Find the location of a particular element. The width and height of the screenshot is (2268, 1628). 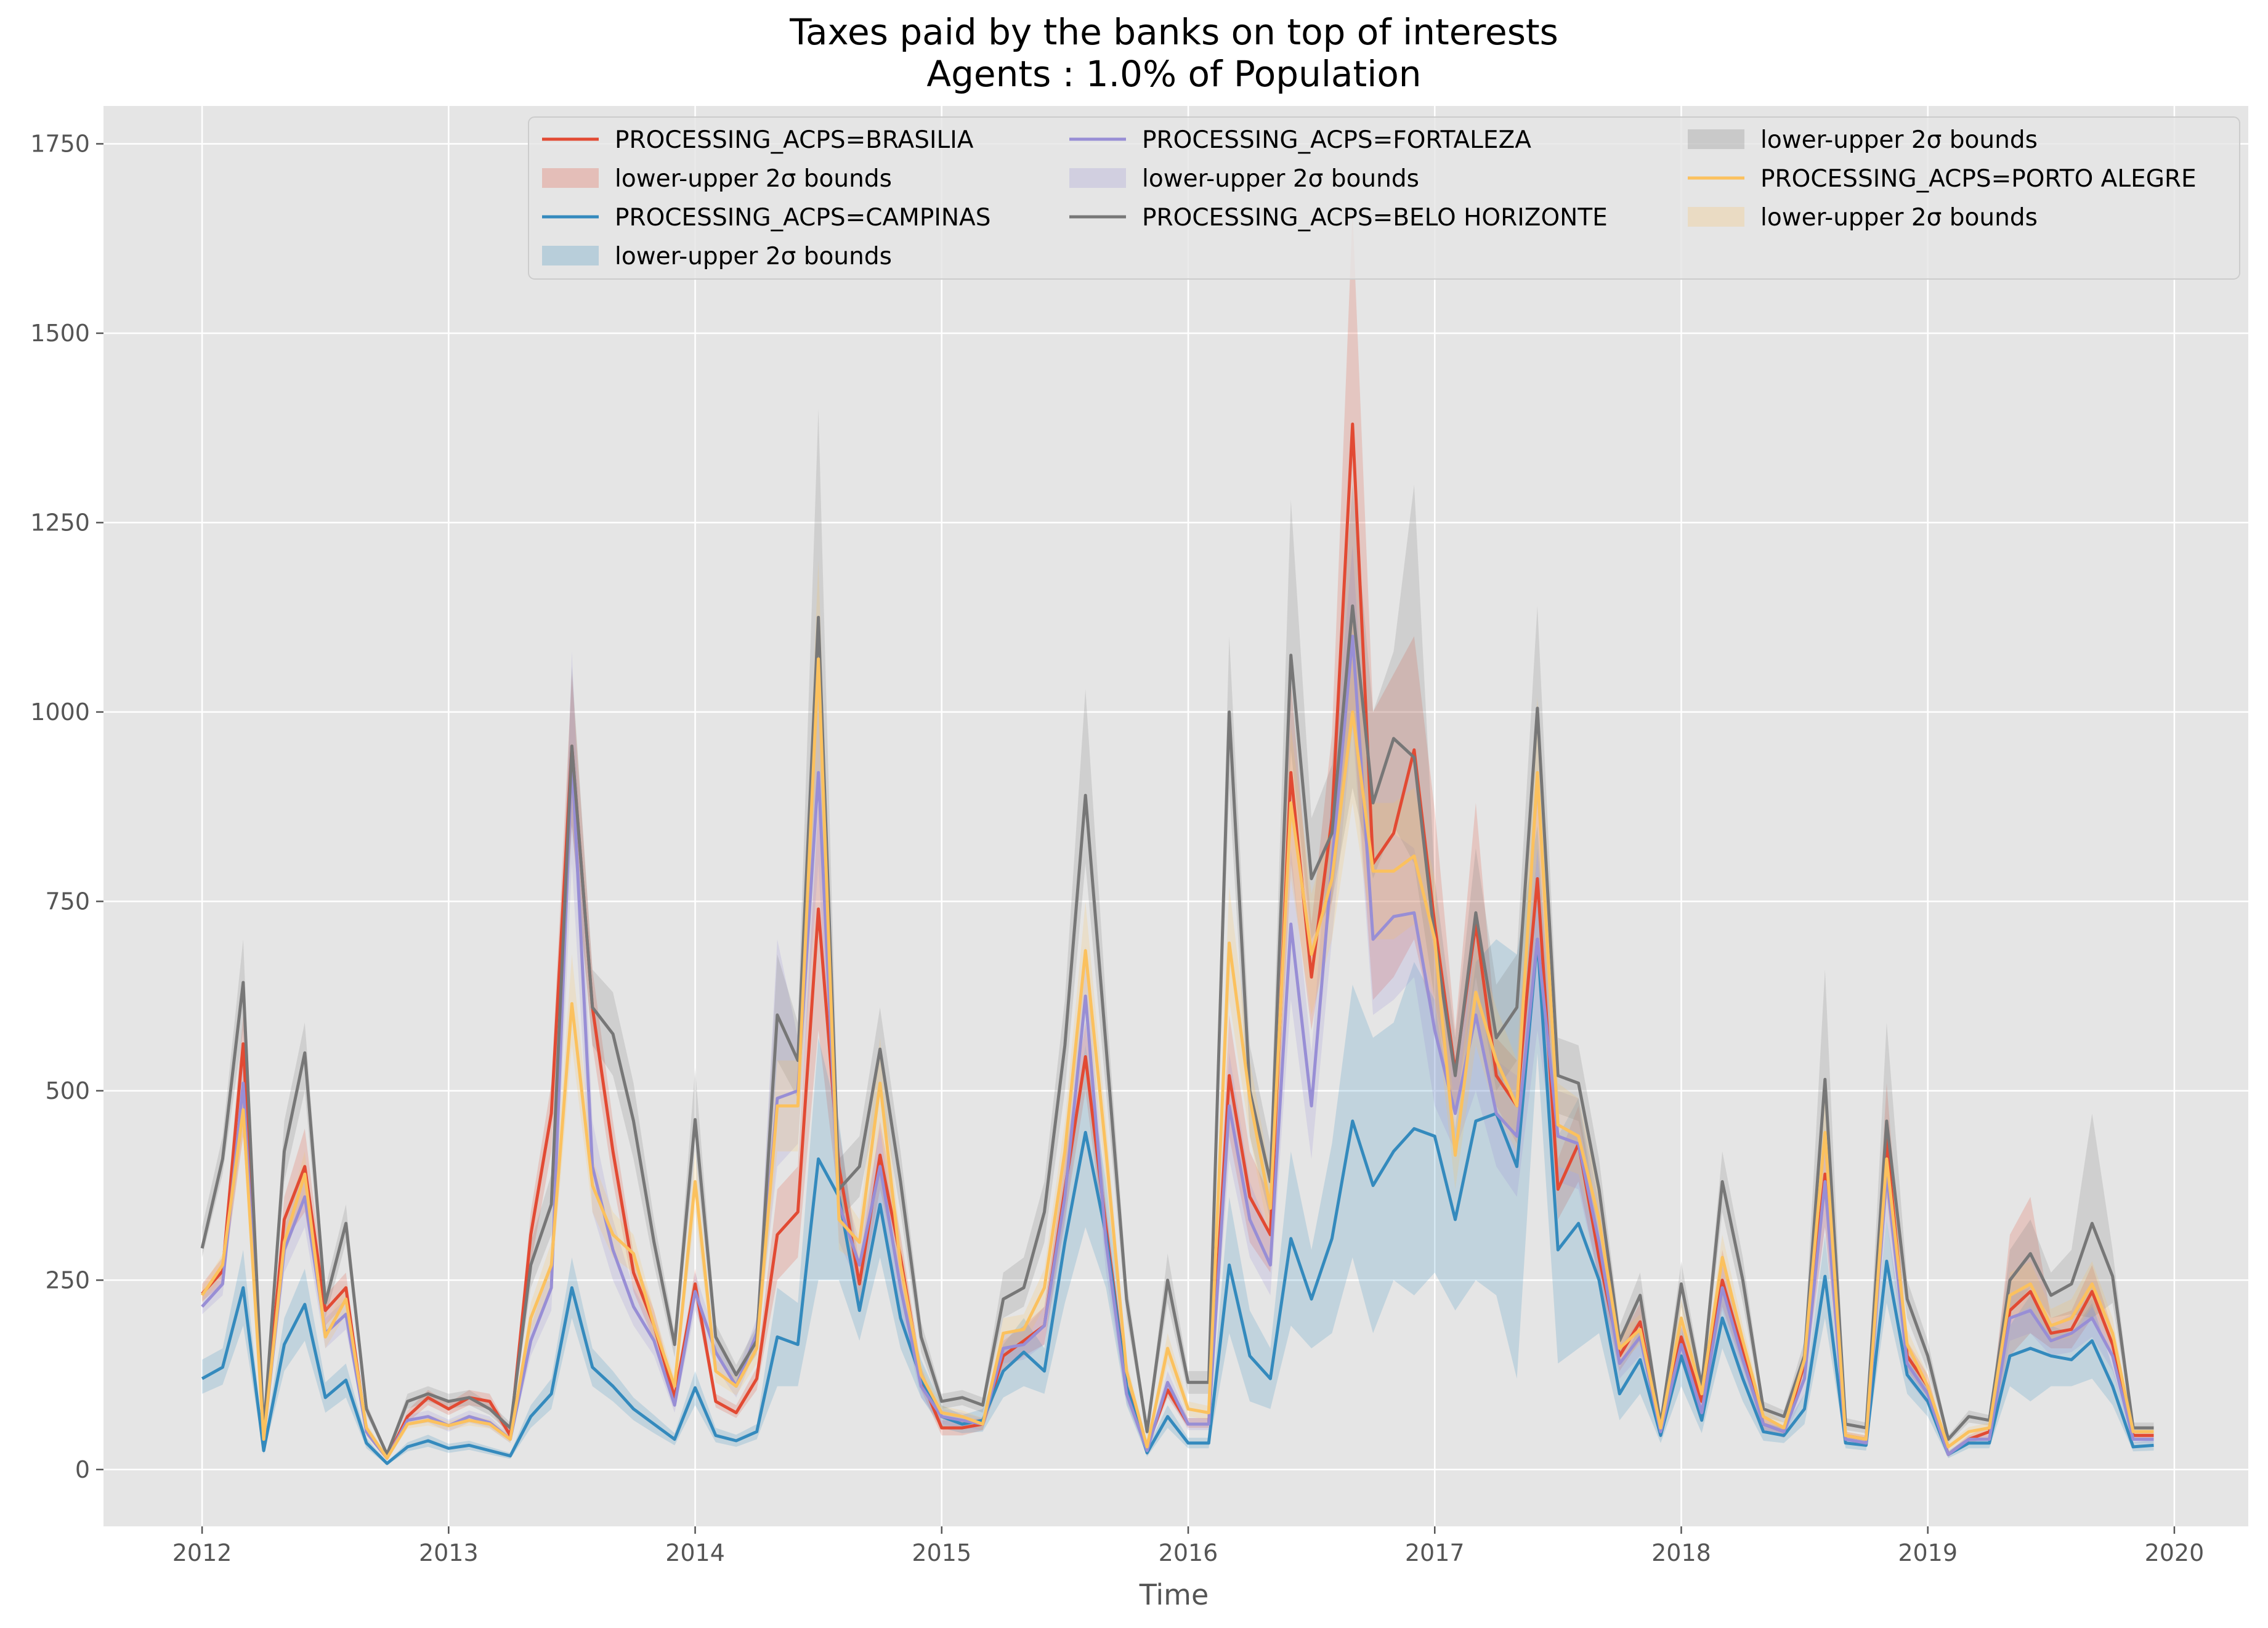

x-tick-label: 2015 is located at coordinates (942, 1552).